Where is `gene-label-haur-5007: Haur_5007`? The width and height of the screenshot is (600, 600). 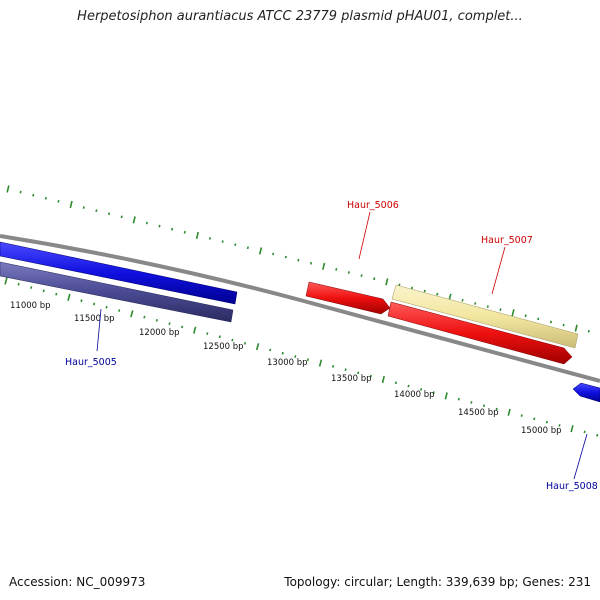
gene-label-haur-5007: Haur_5007 is located at coordinates (507, 265).